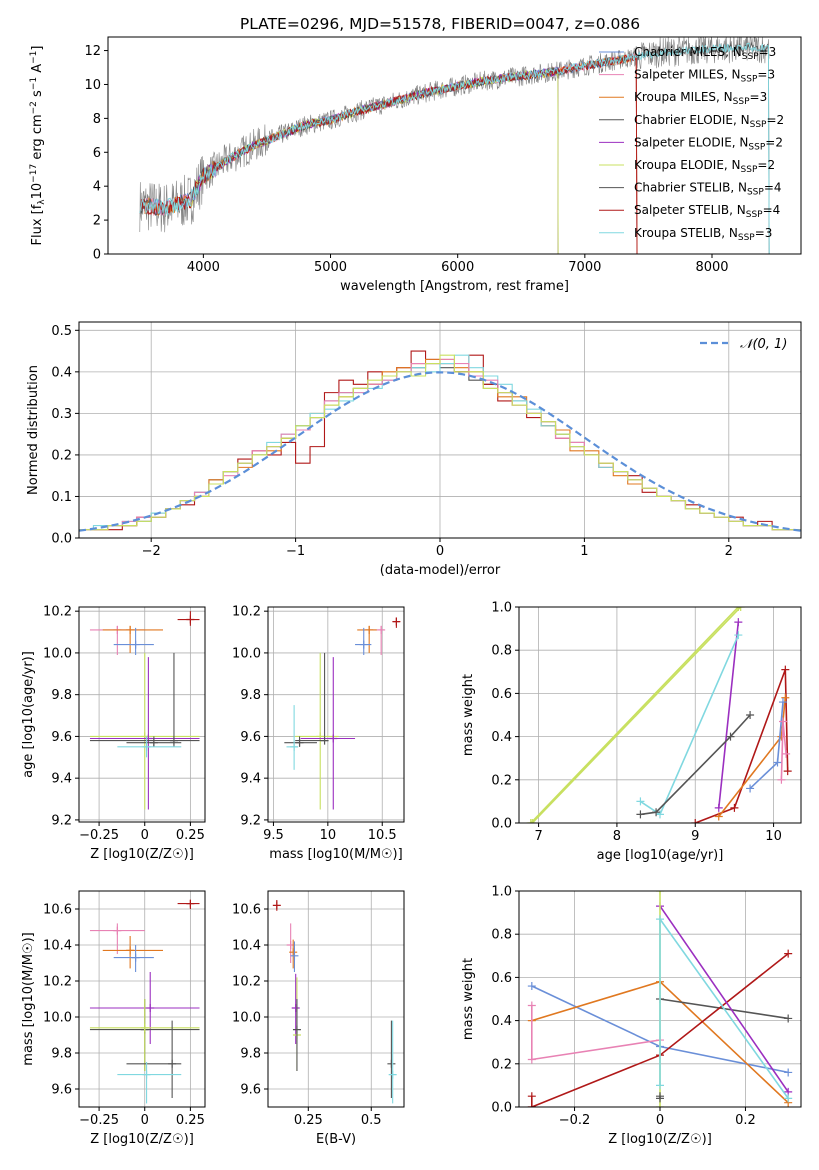  Describe the element at coordinates (700, 98) in the screenshot. I see `legend-label: Kroupa MILES, NSSP=3` at that location.